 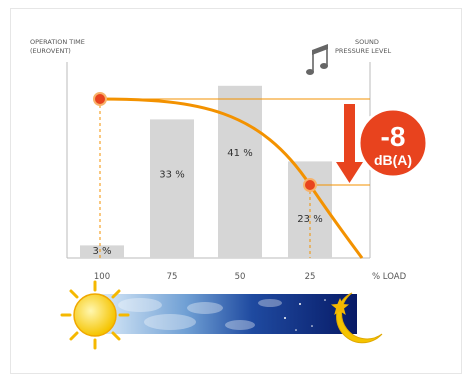 What do you see at coordinates (102, 277) in the screenshot?
I see `x-tick-label-100: 100` at bounding box center [102, 277].